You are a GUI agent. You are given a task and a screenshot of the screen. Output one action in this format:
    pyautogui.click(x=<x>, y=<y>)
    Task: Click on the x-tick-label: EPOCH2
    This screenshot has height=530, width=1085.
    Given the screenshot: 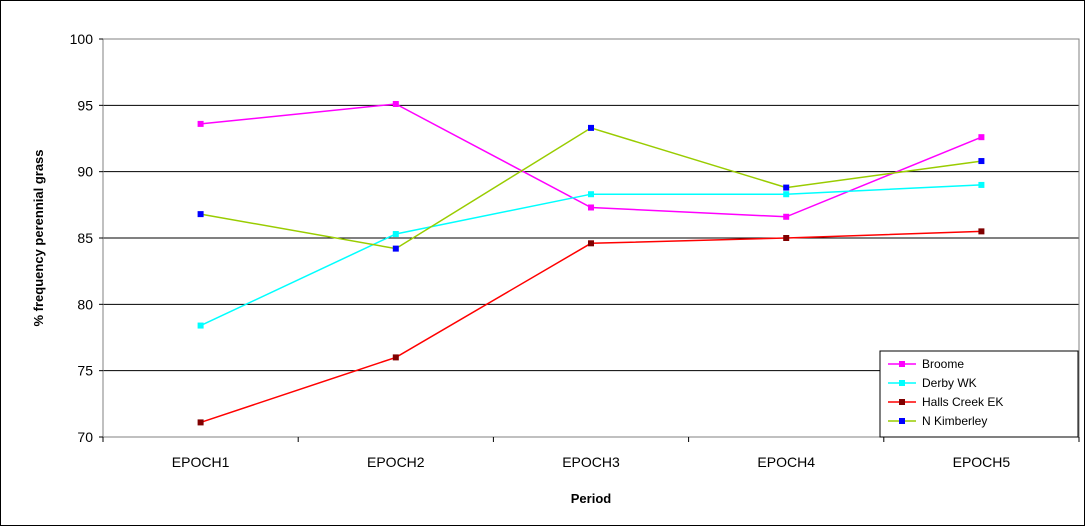 What is the action you would take?
    pyautogui.click(x=396, y=462)
    